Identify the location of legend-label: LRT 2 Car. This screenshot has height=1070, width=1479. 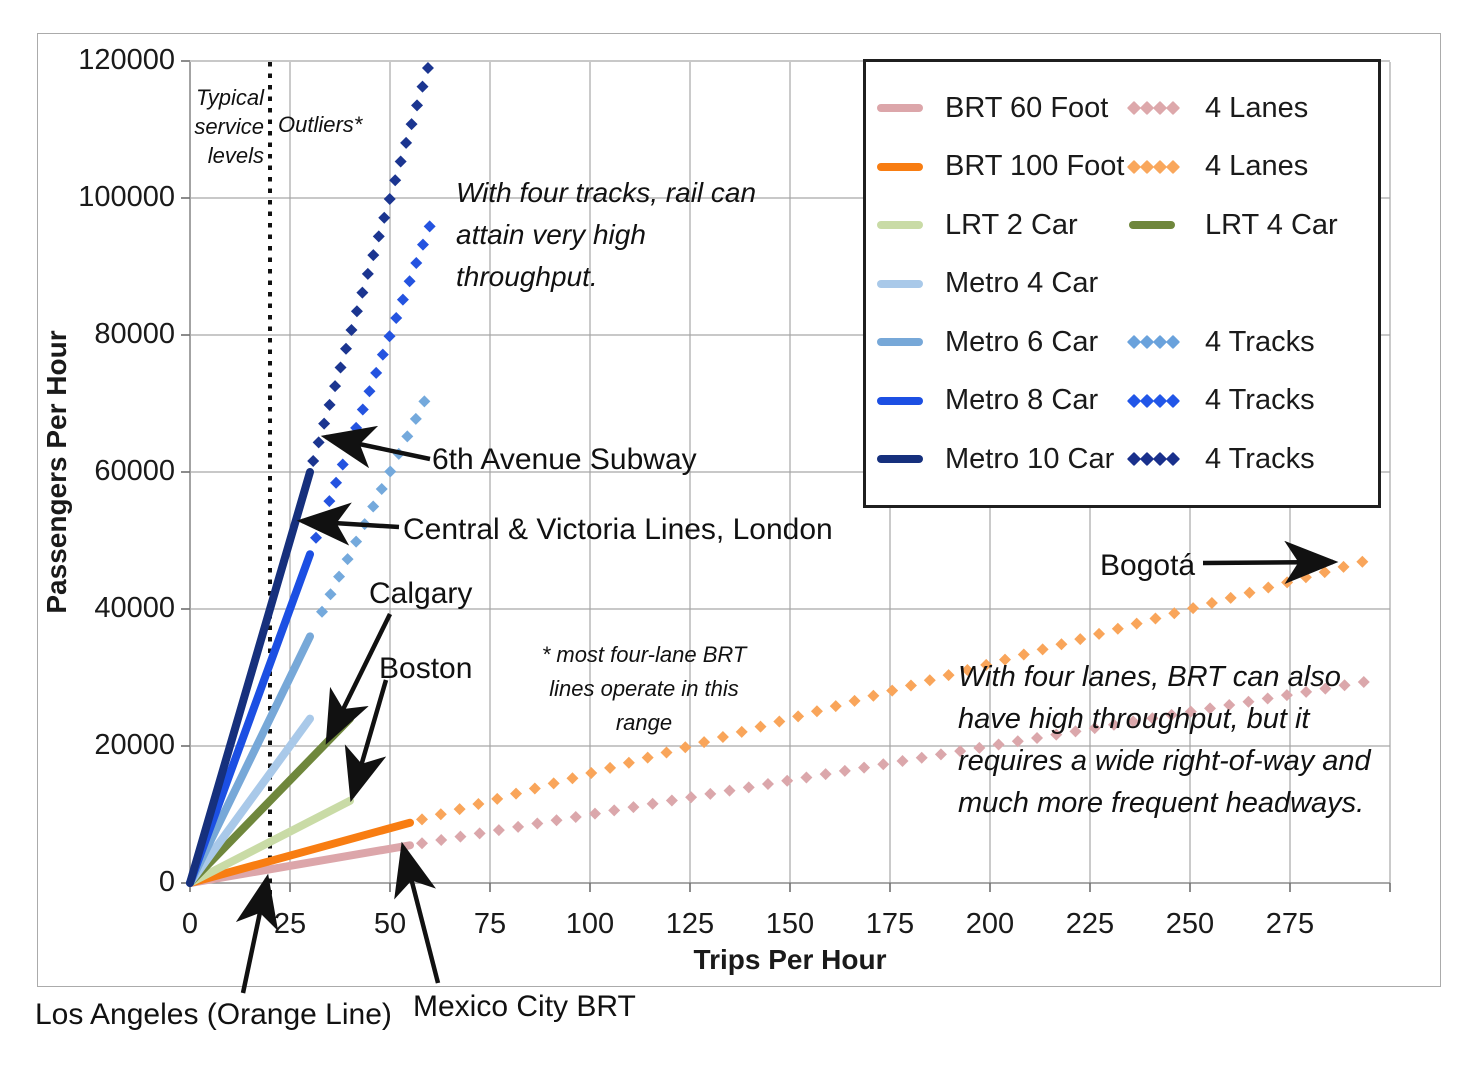
(1011, 224).